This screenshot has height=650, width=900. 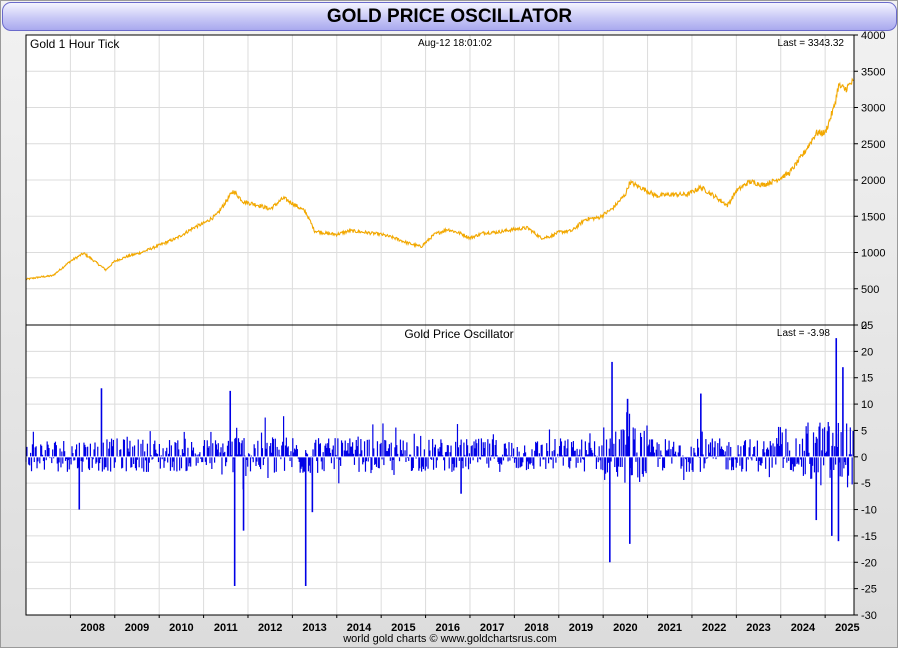 I want to click on osc-ytick-label: 20, so click(x=867, y=352).